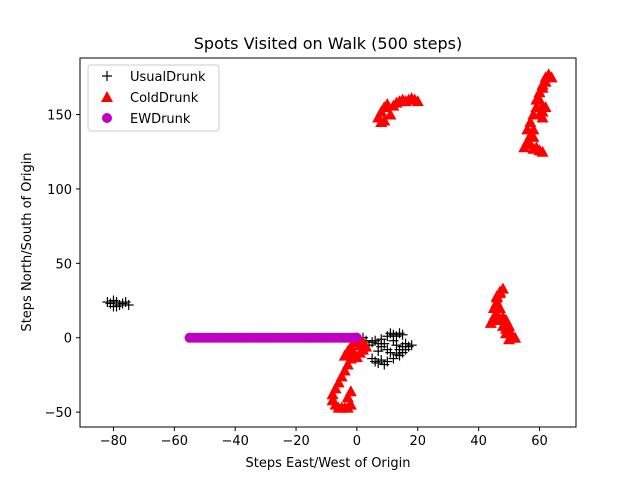  I want to click on x-tick-label: 20, so click(417, 441).